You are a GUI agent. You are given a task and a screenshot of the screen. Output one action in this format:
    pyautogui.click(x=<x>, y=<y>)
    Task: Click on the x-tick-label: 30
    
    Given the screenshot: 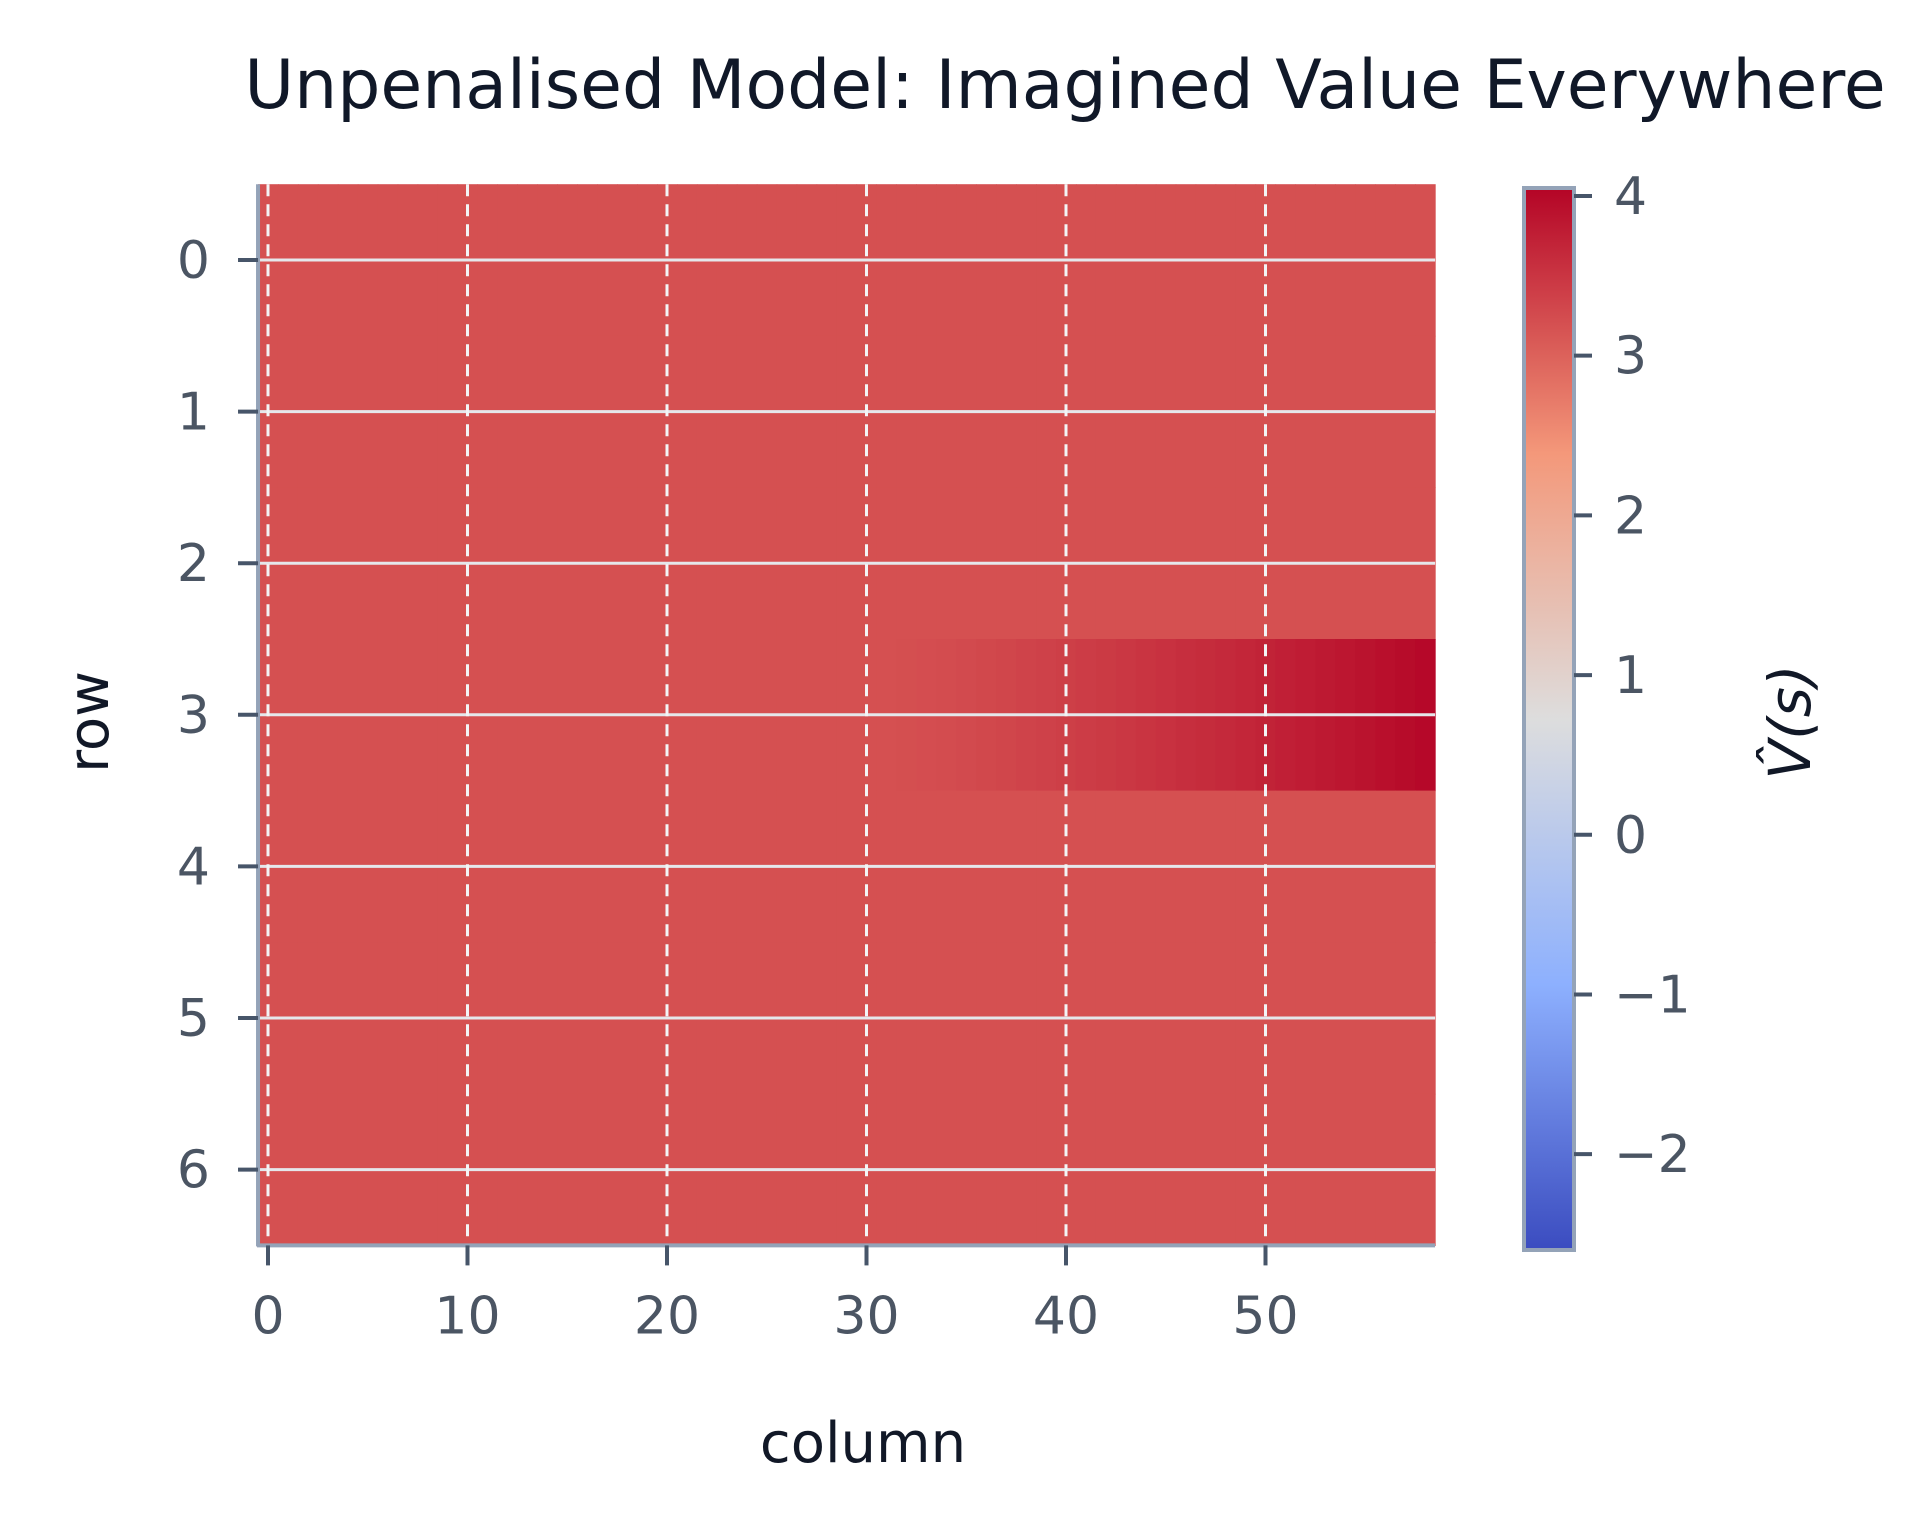 What is the action you would take?
    pyautogui.click(x=866, y=1316)
    